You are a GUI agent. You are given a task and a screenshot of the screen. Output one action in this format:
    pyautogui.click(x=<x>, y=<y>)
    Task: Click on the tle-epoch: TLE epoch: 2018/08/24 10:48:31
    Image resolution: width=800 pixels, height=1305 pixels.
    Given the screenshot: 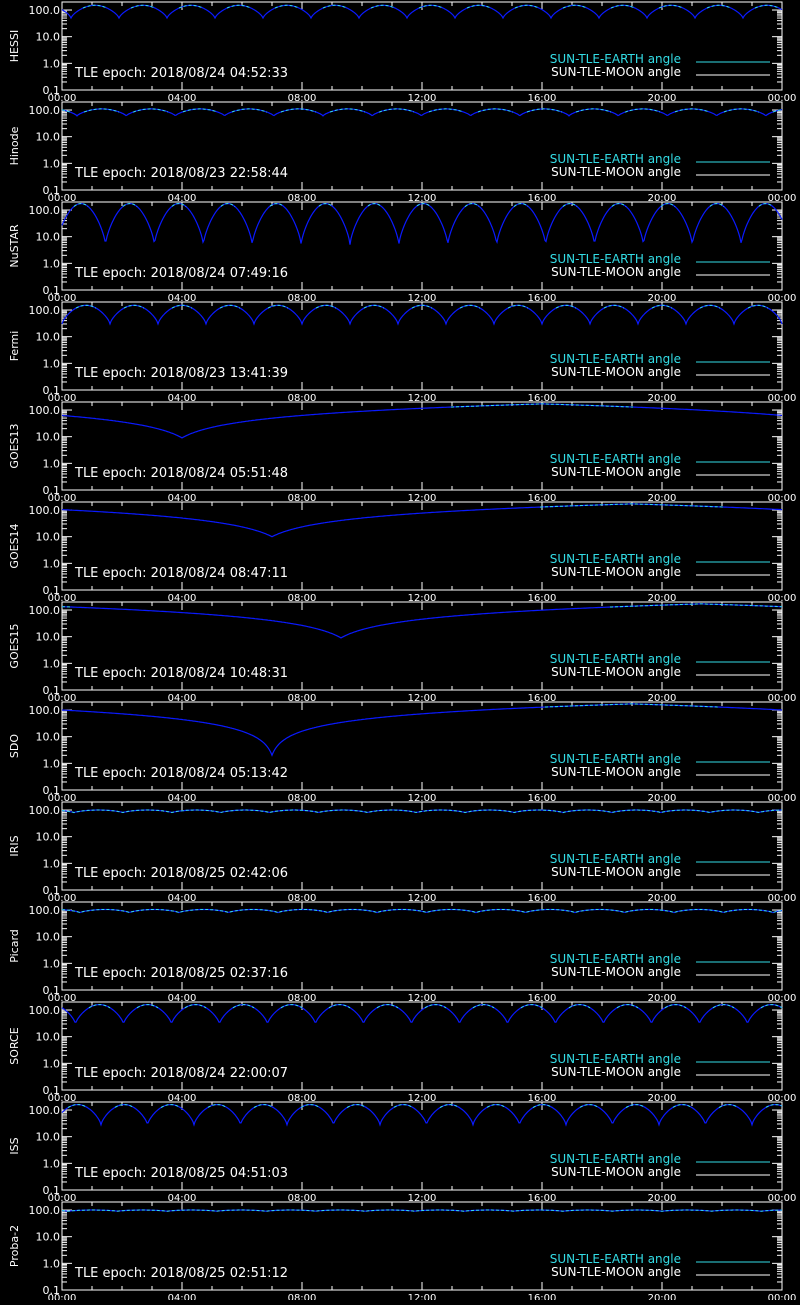 What is the action you would take?
    pyautogui.click(x=181, y=673)
    